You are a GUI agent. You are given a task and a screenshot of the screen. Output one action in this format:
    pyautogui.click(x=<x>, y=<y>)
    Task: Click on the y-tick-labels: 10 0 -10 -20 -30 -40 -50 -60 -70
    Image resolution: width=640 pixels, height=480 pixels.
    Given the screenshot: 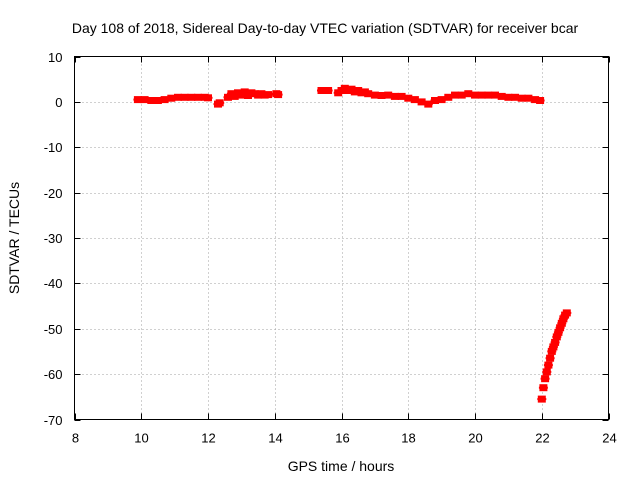 What is the action you would take?
    pyautogui.click(x=53, y=239)
    